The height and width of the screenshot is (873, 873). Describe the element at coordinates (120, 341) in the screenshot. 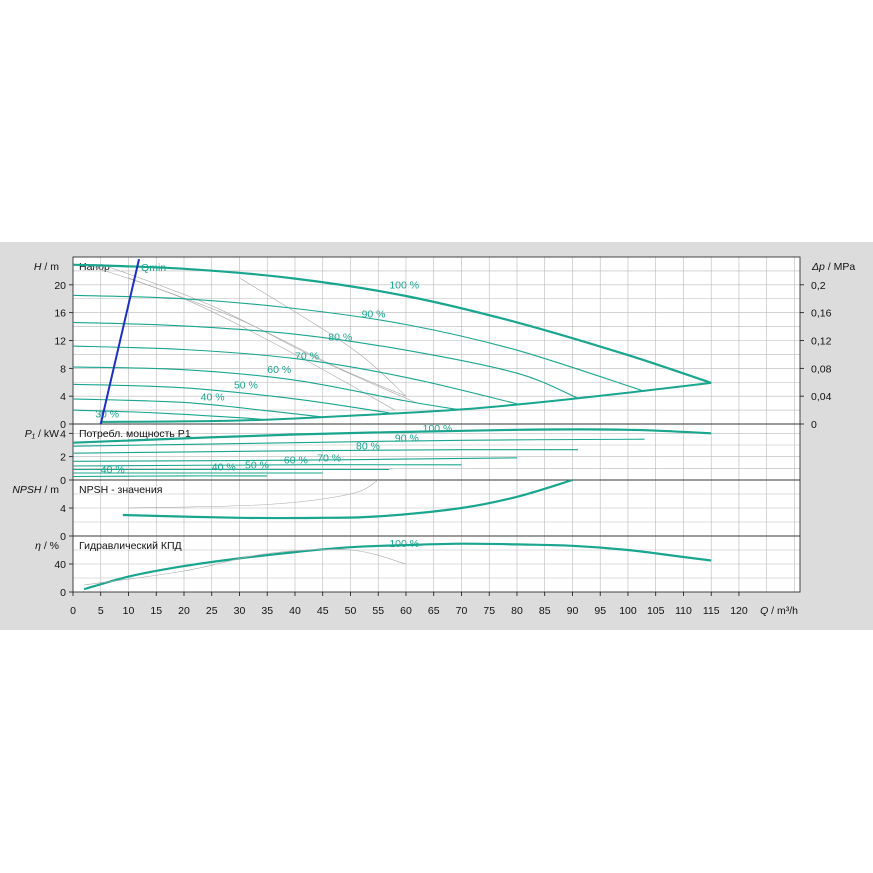

I see `qmin-line` at that location.